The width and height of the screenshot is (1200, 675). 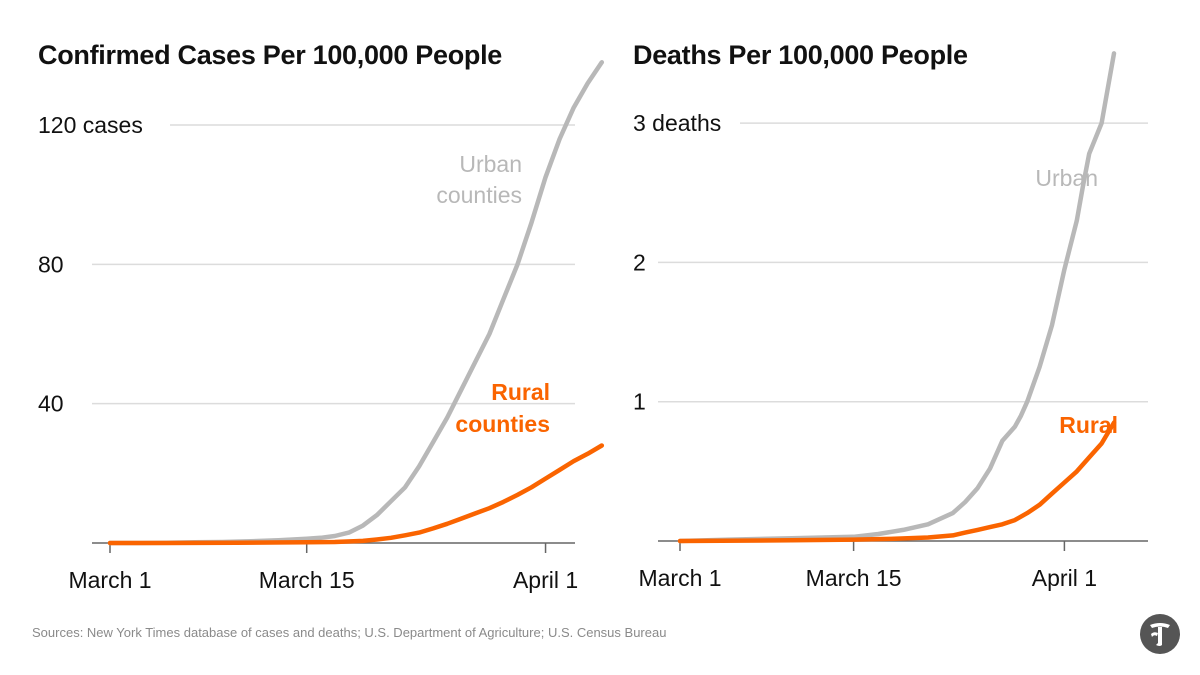 I want to click on deaths-x-tick-label: April 1, so click(x=1064, y=578).